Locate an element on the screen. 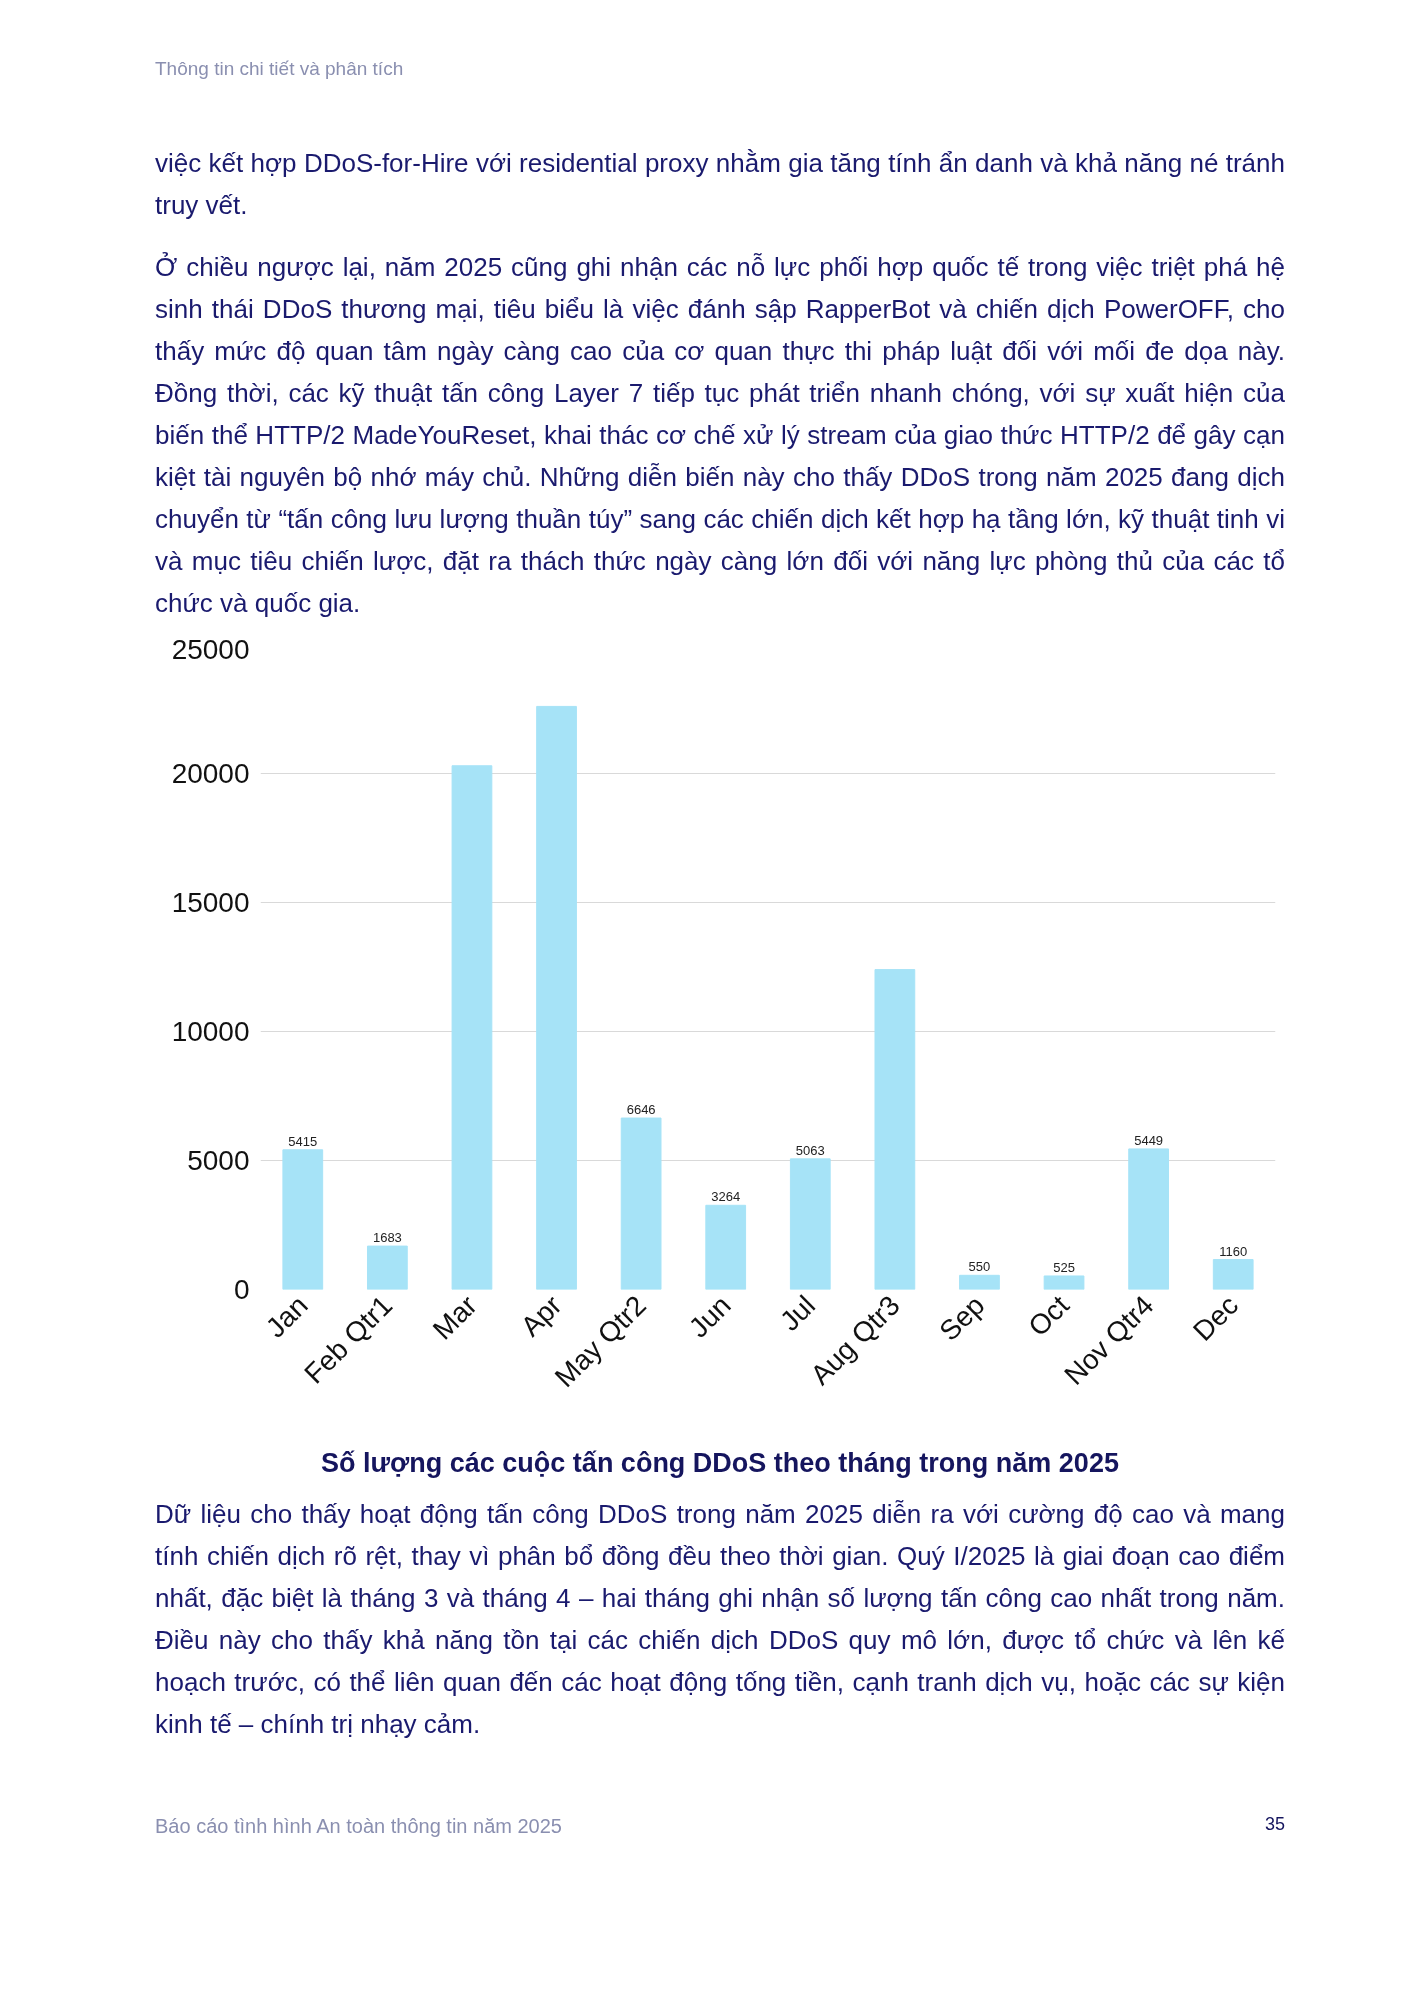 This screenshot has height=2000, width=1414. data-label: 525 is located at coordinates (1064, 1268).